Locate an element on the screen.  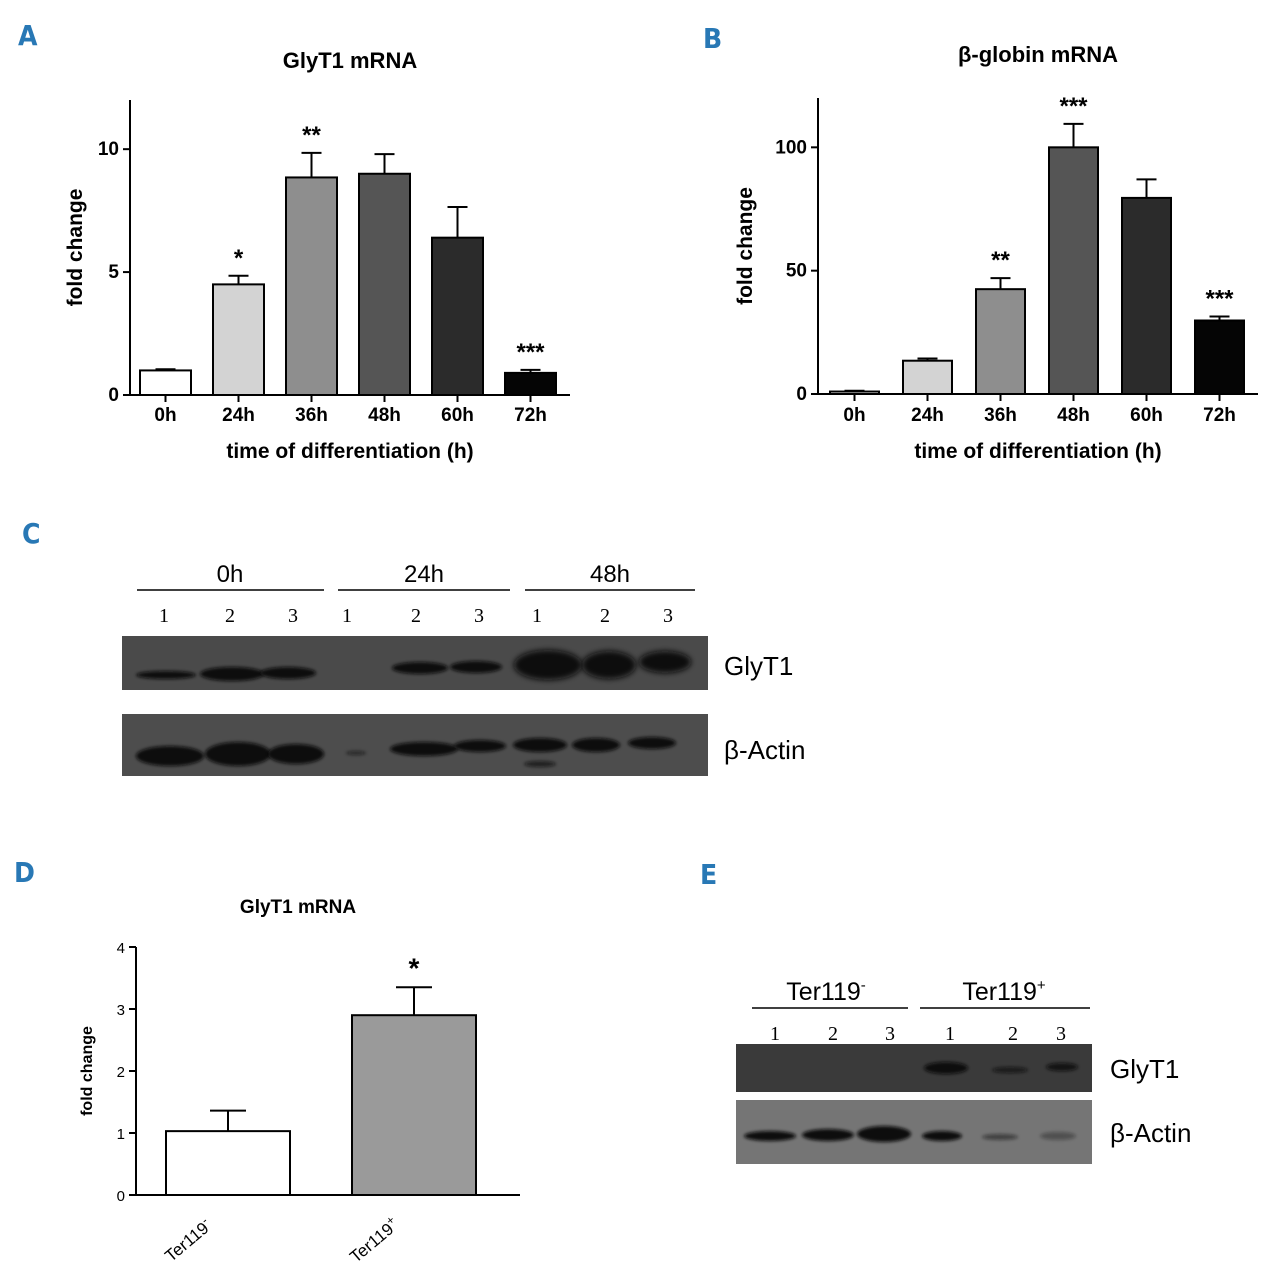
panel-letter-b: B is located at coordinates (712, 38).